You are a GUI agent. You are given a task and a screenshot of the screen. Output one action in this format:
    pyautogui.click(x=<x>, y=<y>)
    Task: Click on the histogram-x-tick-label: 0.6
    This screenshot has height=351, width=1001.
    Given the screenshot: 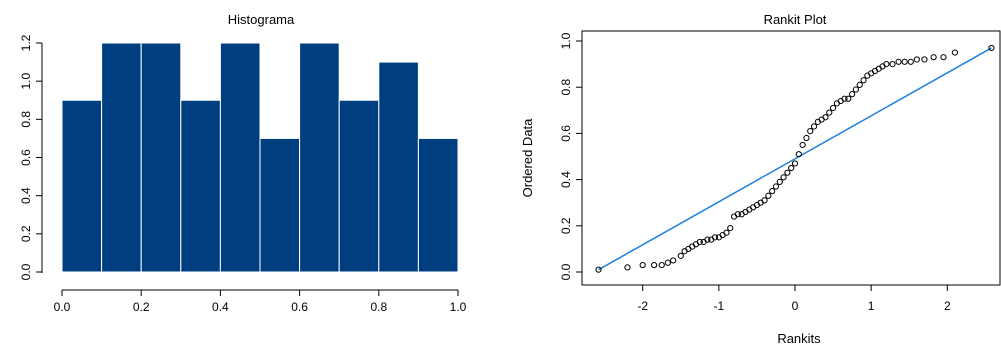 What is the action you would take?
    pyautogui.click(x=299, y=307)
    